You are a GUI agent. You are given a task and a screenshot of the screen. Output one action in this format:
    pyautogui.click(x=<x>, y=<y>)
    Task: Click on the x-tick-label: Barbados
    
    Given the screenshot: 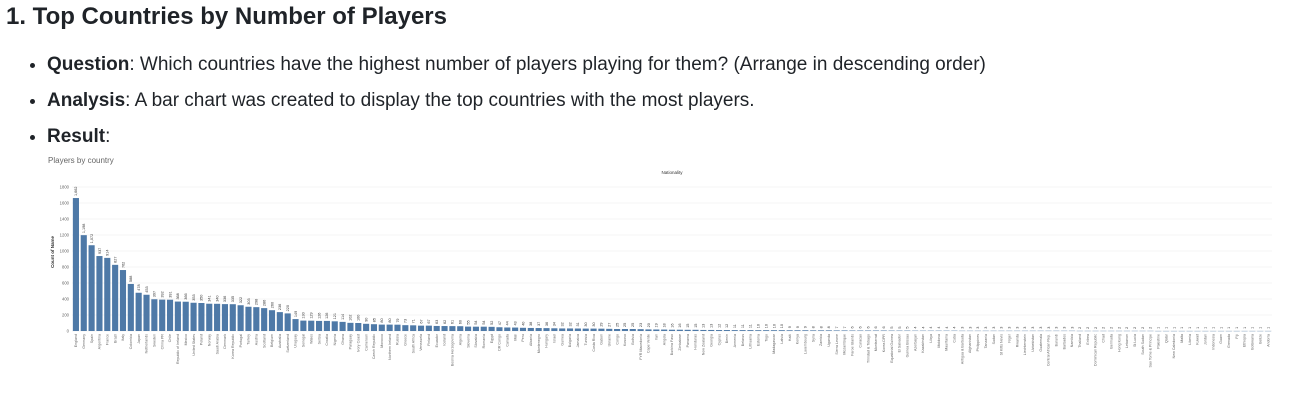 What is the action you would take?
    pyautogui.click(x=1064, y=342)
    